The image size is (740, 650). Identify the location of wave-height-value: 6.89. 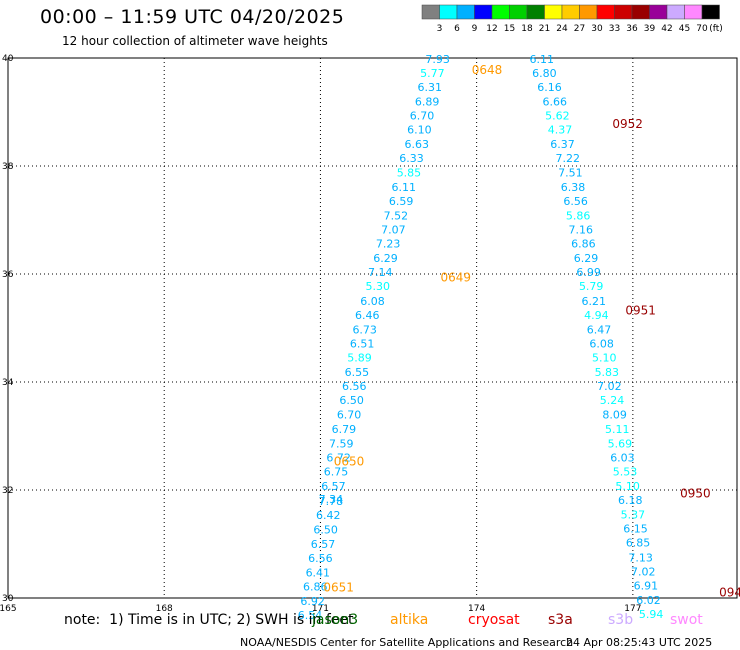
(427, 102).